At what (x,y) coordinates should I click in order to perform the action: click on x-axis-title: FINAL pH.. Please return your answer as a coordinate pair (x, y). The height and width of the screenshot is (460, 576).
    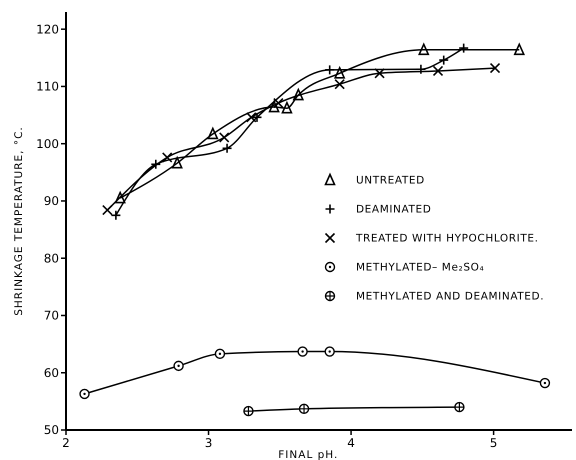
    Looking at the image, I should click on (308, 454).